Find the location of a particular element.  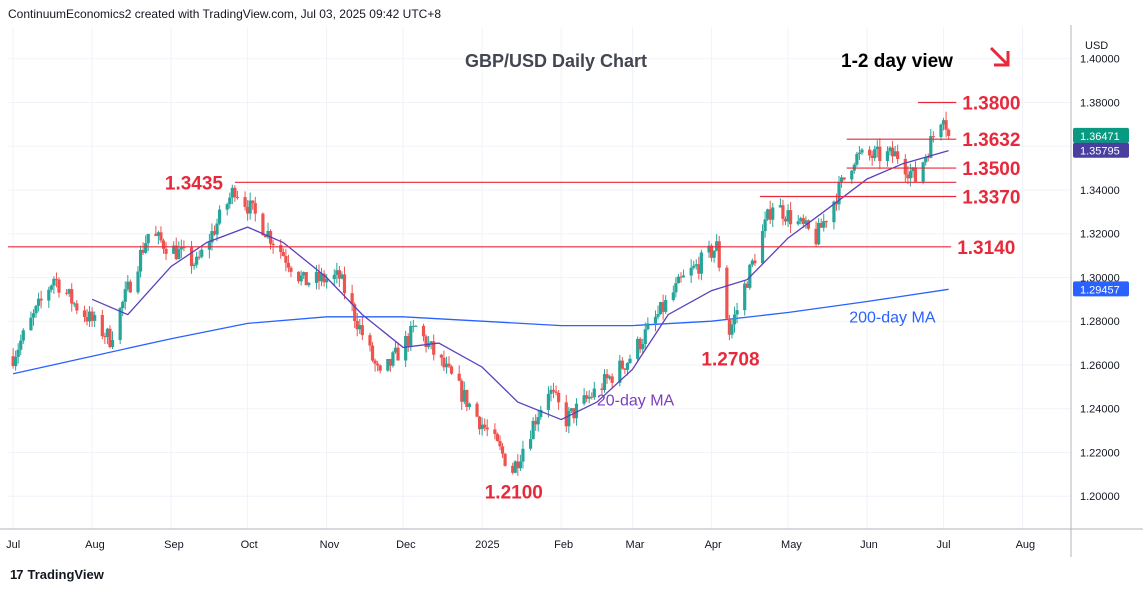

y-tick-label: 1.22000 is located at coordinates (1100, 453).